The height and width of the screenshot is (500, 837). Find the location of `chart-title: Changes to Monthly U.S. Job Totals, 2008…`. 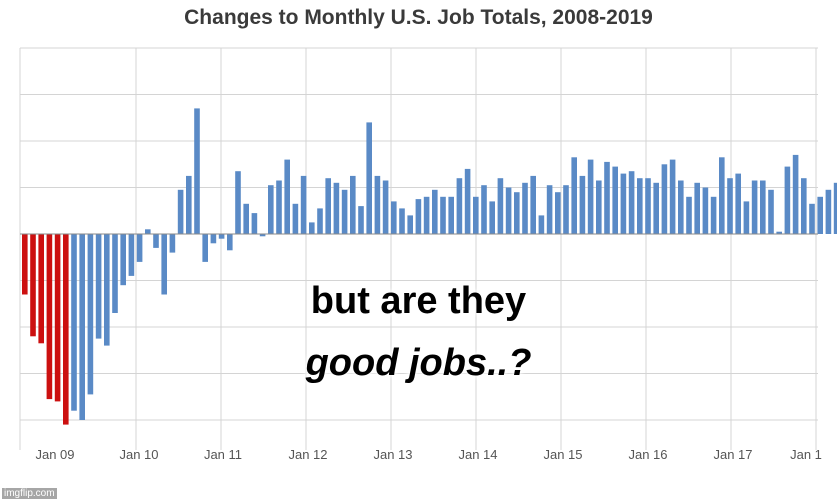

chart-title: Changes to Monthly U.S. Job Totals, 2008… is located at coordinates (418, 17).